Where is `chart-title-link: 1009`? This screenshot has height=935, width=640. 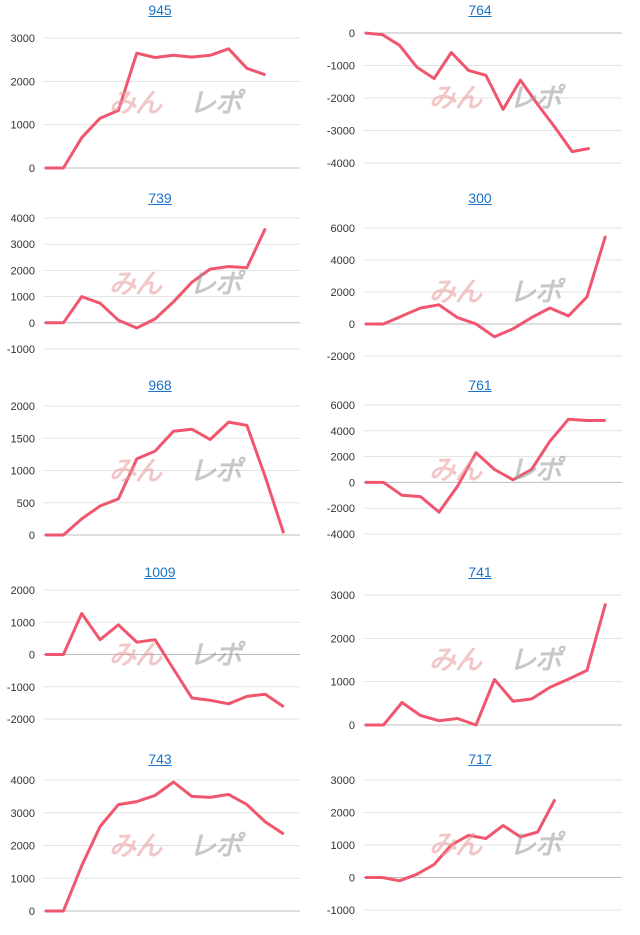
chart-title-link: 1009 is located at coordinates (160, 572).